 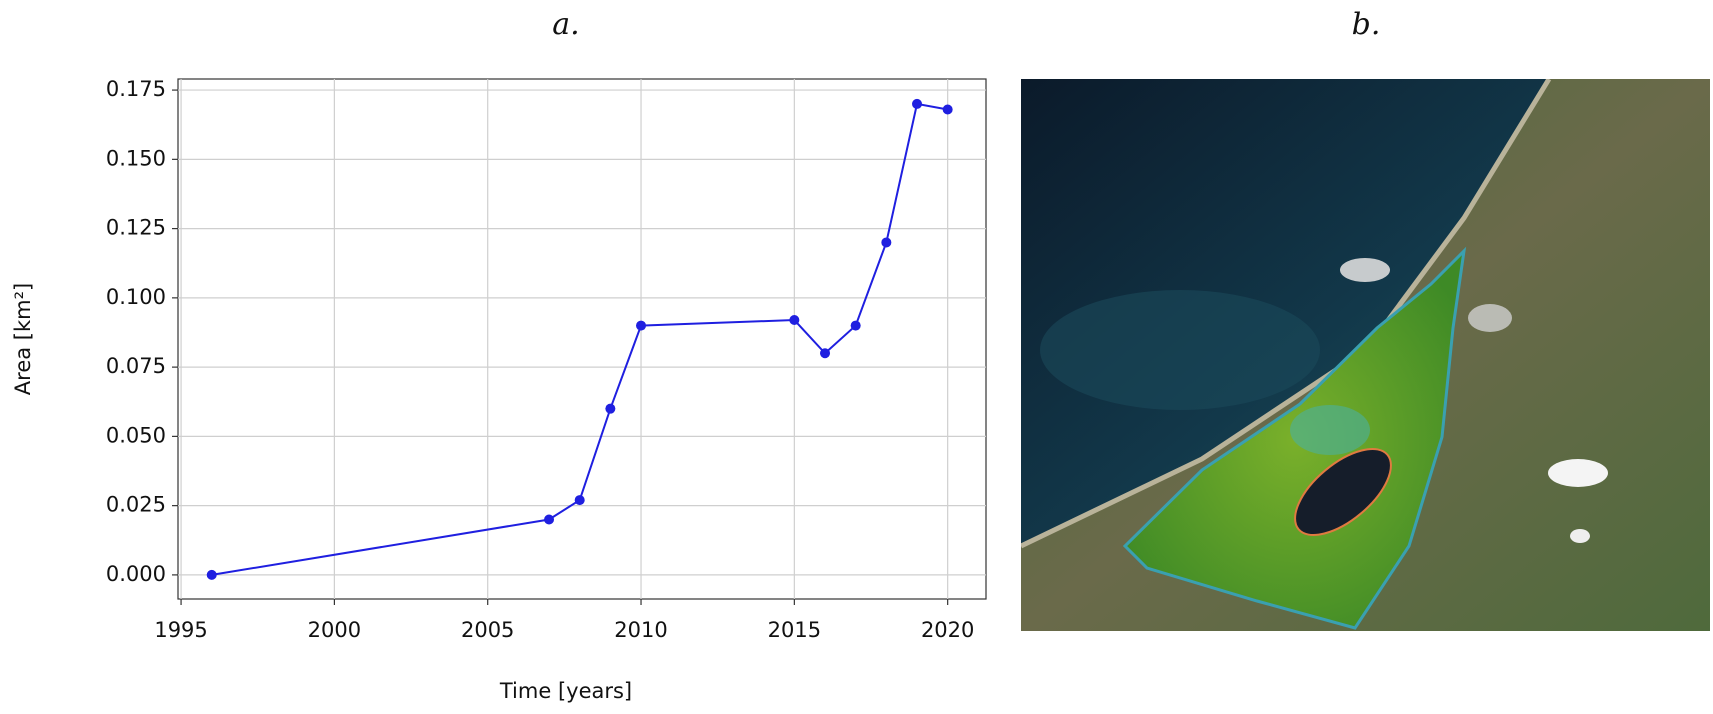 I want to click on x-tick-label: 2010, so click(x=640, y=630).